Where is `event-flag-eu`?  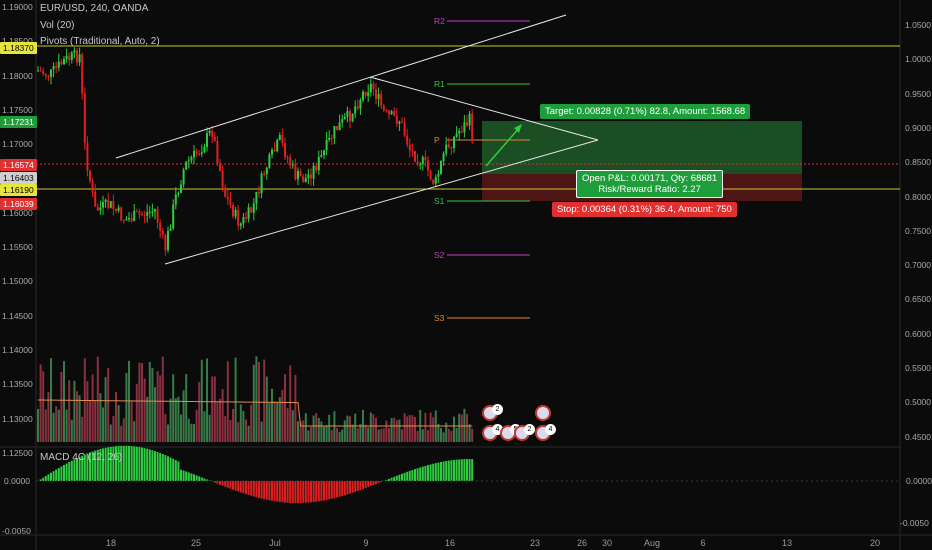 event-flag-eu is located at coordinates (543, 413).